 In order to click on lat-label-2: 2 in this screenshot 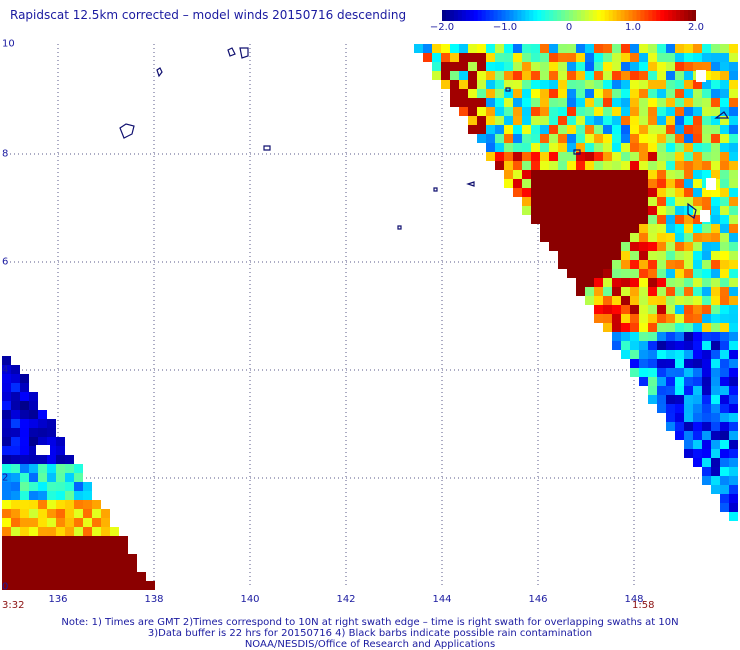, I will do `click(5, 478)`.